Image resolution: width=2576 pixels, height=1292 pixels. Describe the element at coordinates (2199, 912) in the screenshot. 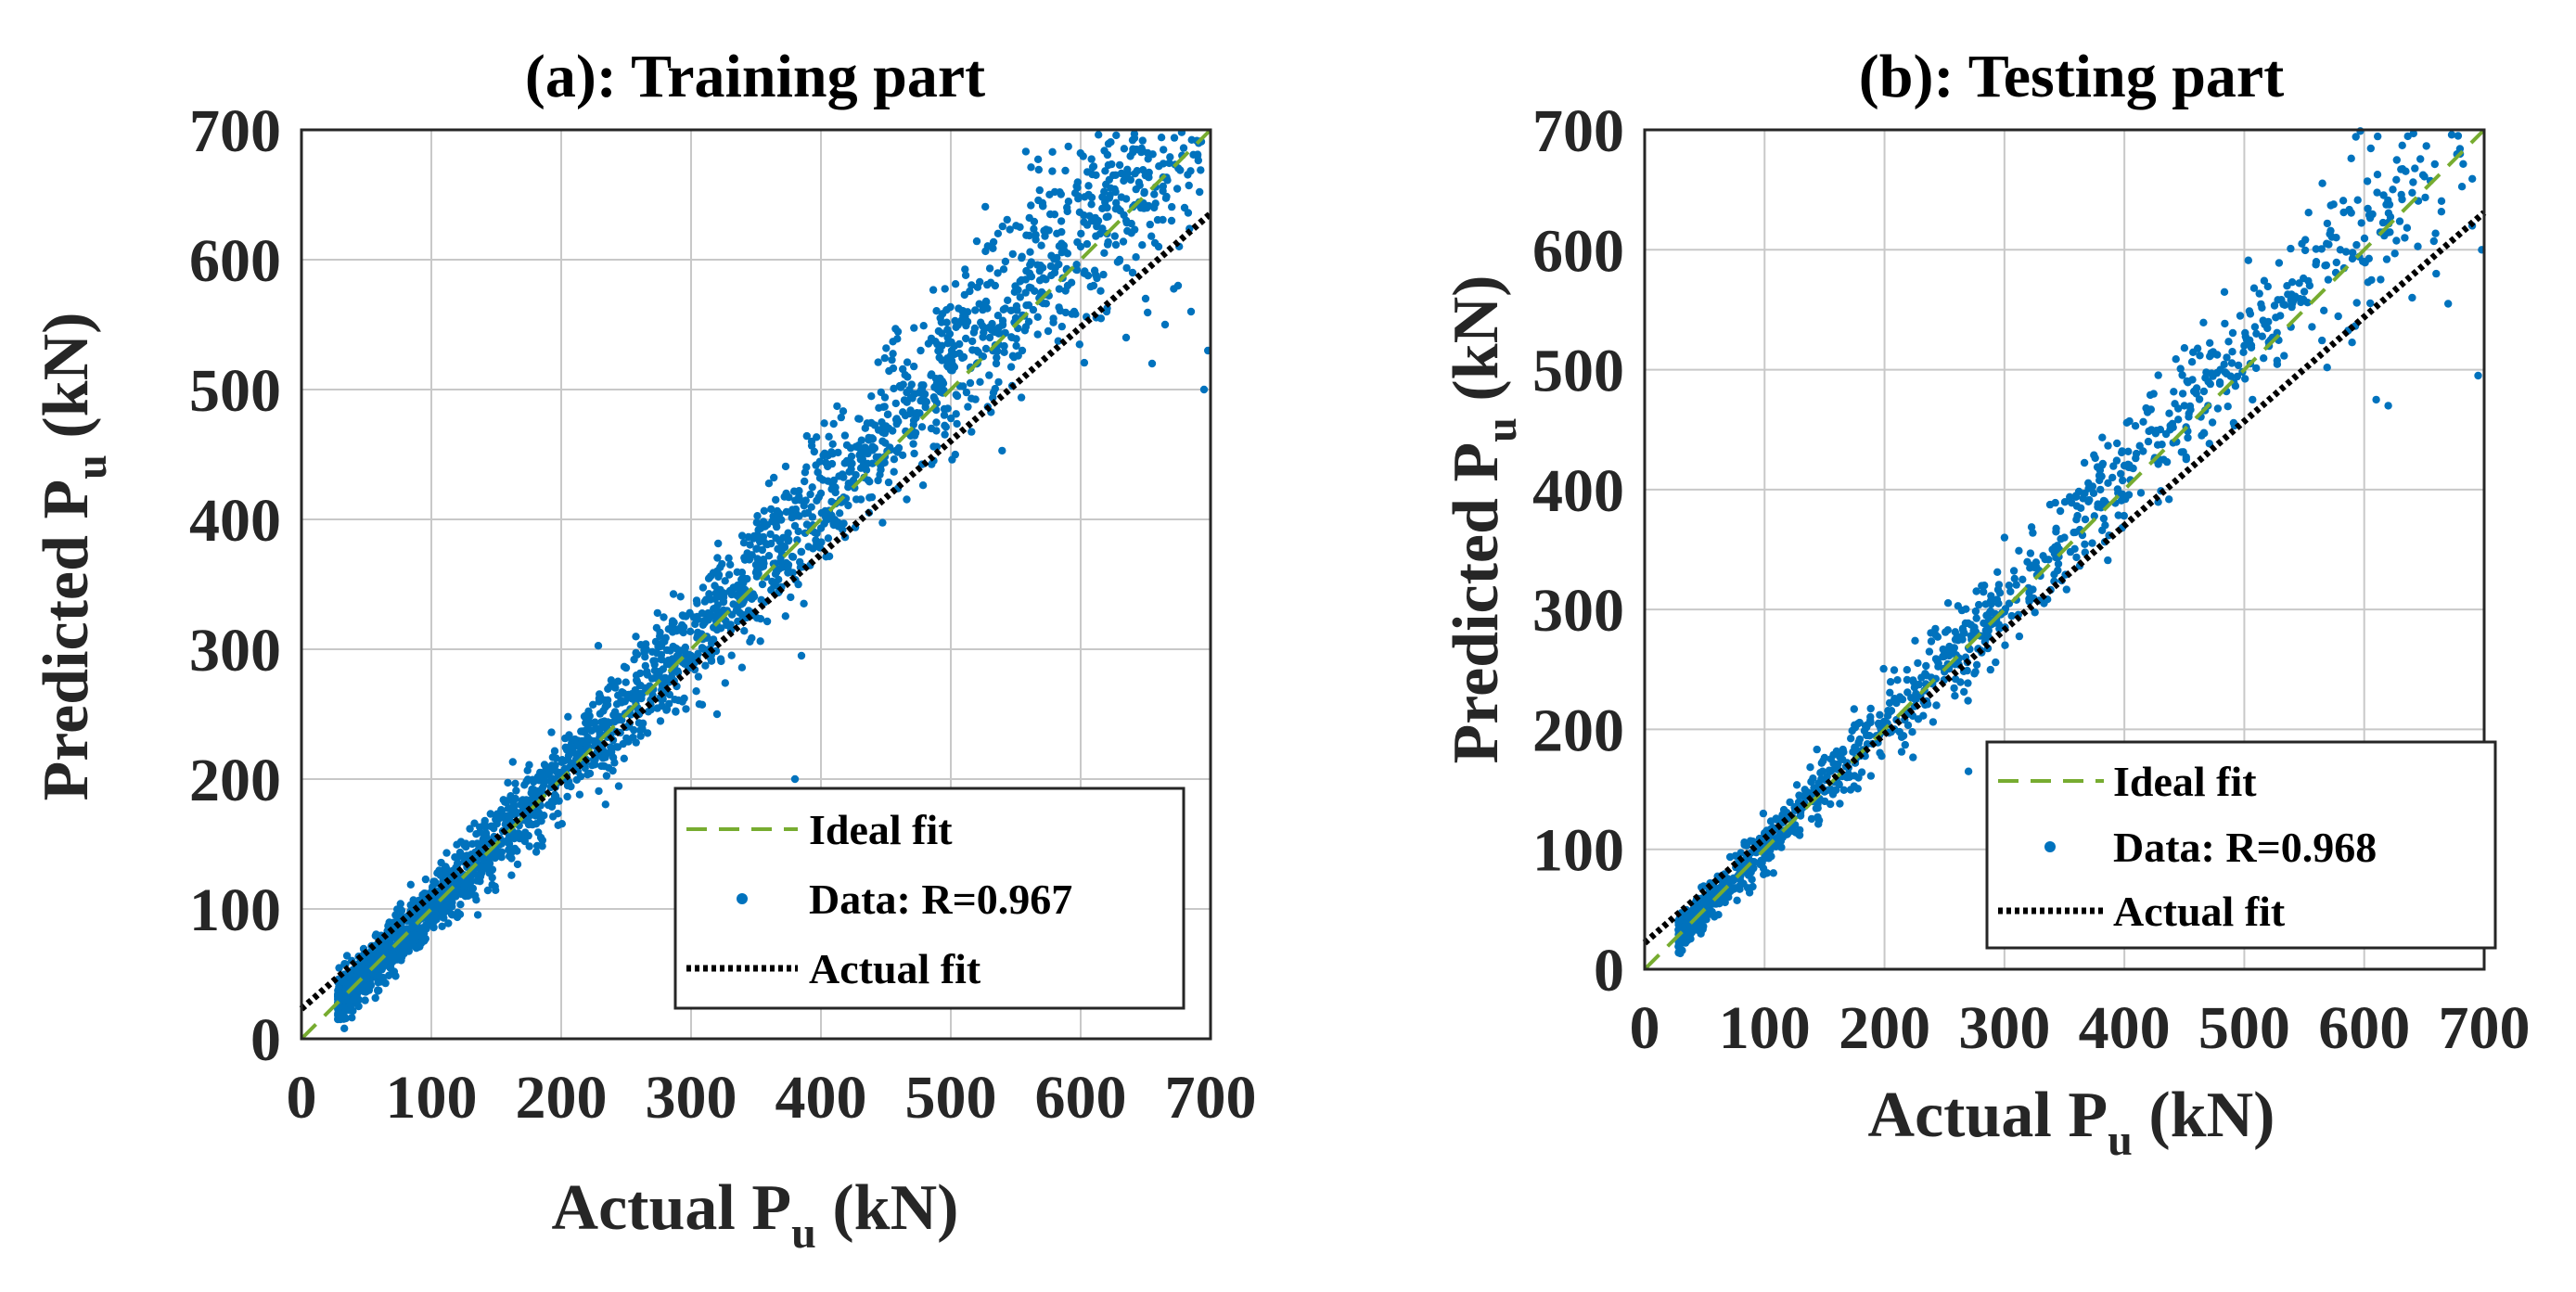

I see `legend-actual-label: Actual fit` at that location.